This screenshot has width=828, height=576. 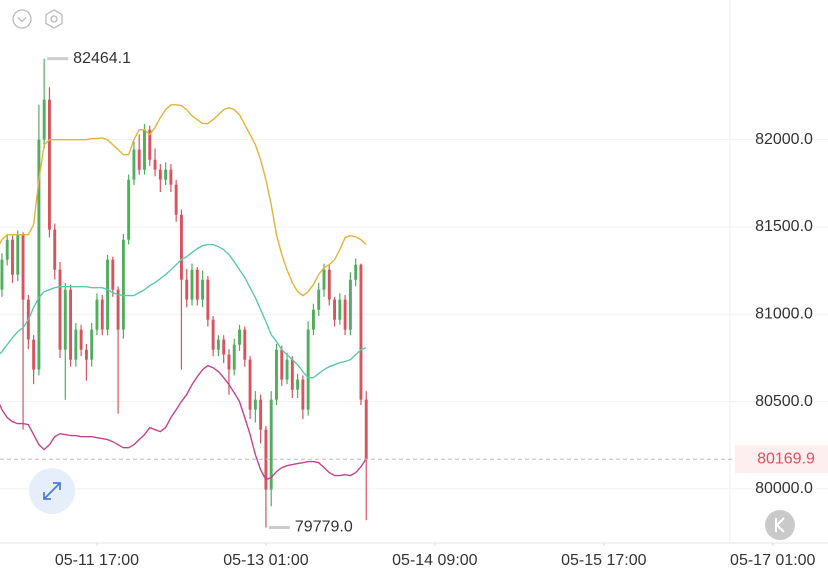 I want to click on y-tick-label: 81000.0, so click(x=784, y=313).